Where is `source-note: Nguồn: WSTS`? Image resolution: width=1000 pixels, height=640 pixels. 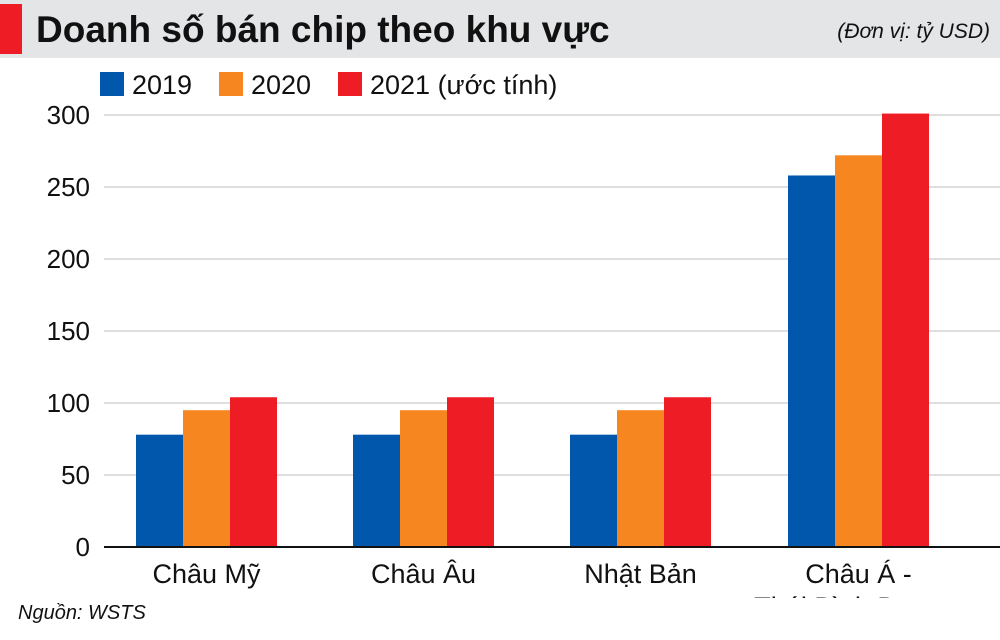
source-note: Nguồn: WSTS is located at coordinates (82, 613).